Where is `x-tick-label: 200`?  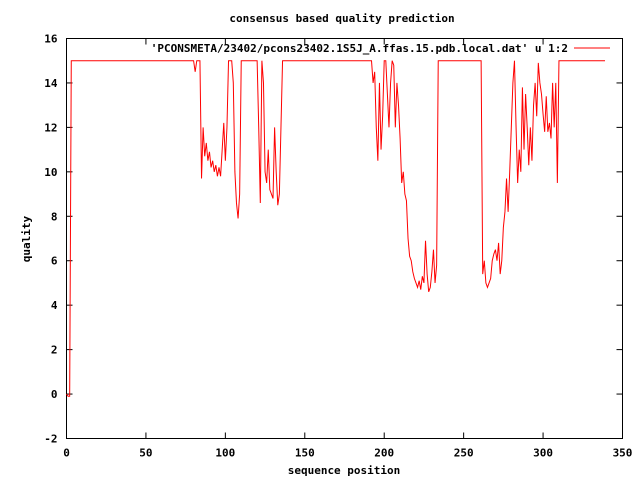 x-tick-label: 200 is located at coordinates (384, 453).